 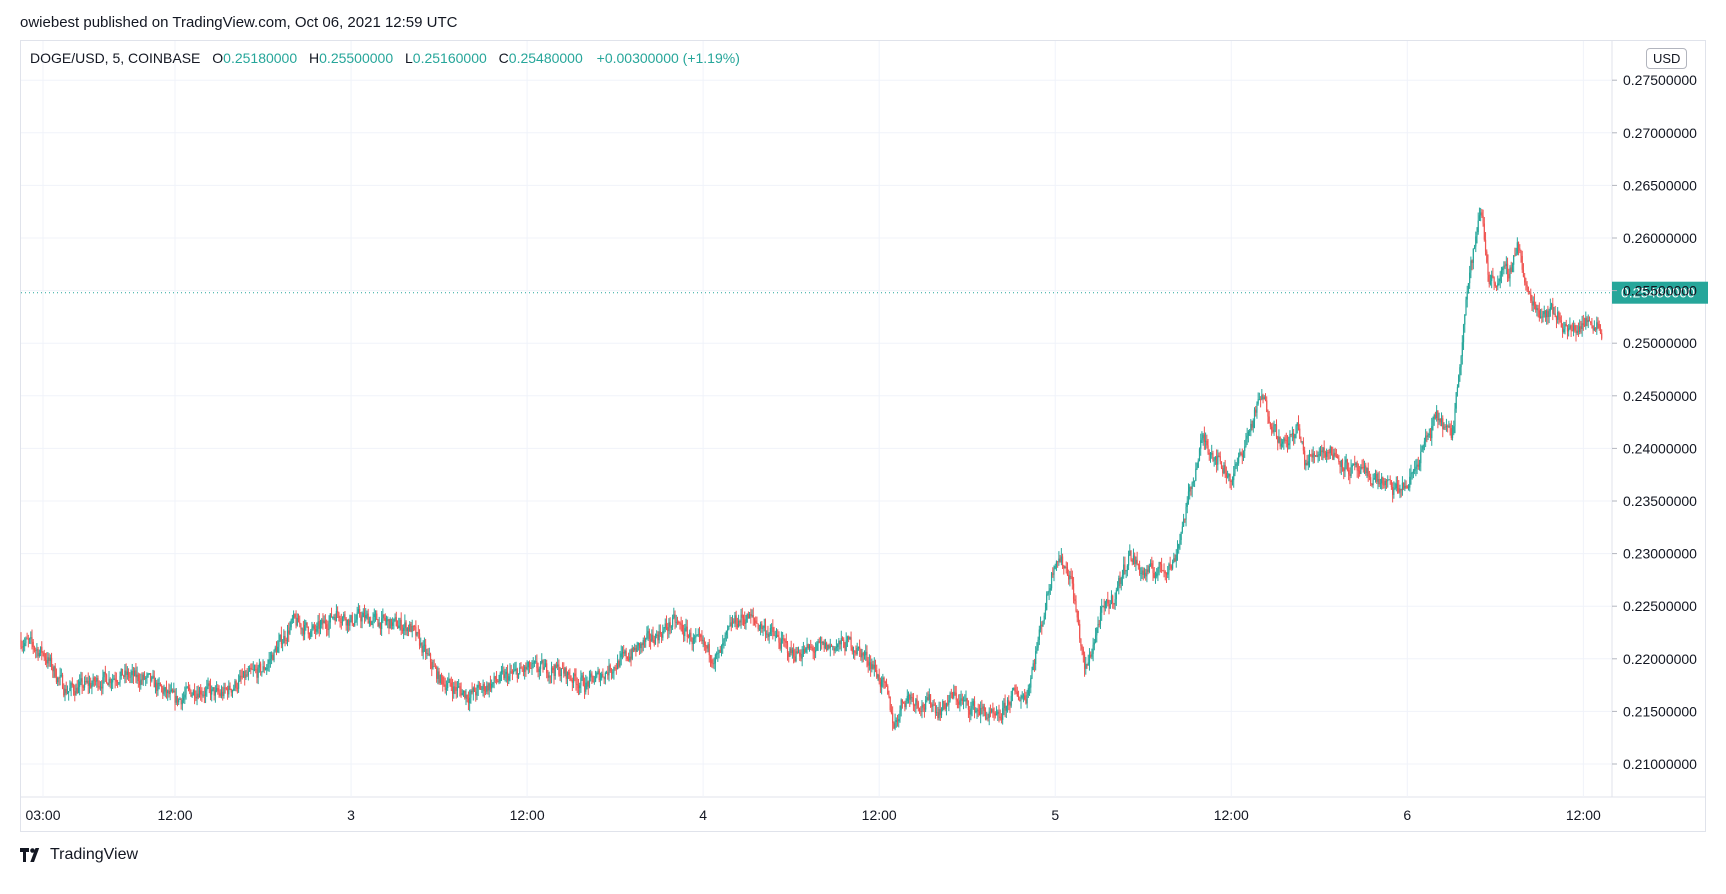 I want to click on symbol-label: DOGE/USD, 5, COINBASE, so click(x=115, y=58).